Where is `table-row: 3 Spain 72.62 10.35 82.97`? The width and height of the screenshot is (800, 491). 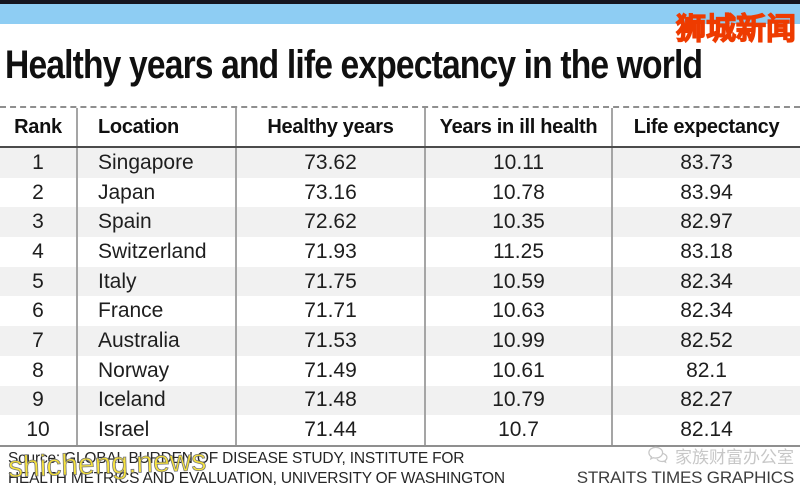
table-row: 3 Spain 72.62 10.35 82.97 is located at coordinates (400, 222).